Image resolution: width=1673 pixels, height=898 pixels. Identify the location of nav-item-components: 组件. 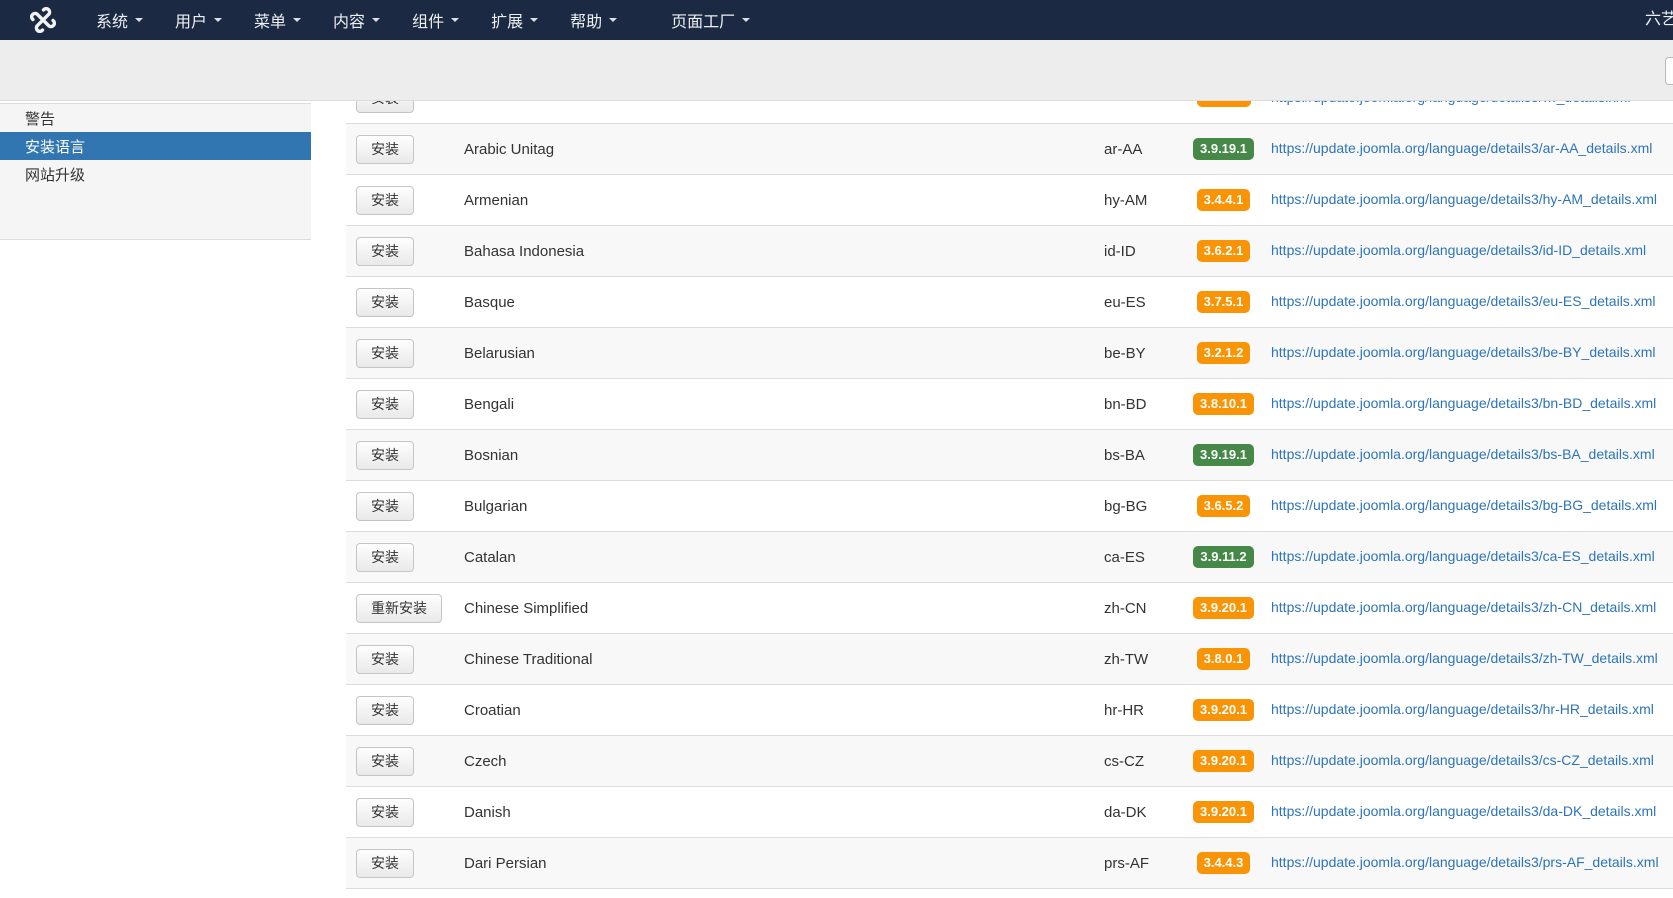
(435, 20).